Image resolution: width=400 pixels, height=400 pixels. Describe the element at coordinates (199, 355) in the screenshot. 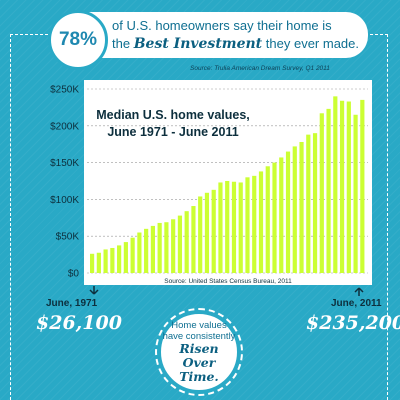

I see `bubble-emphasis-1: Risen Over` at that location.